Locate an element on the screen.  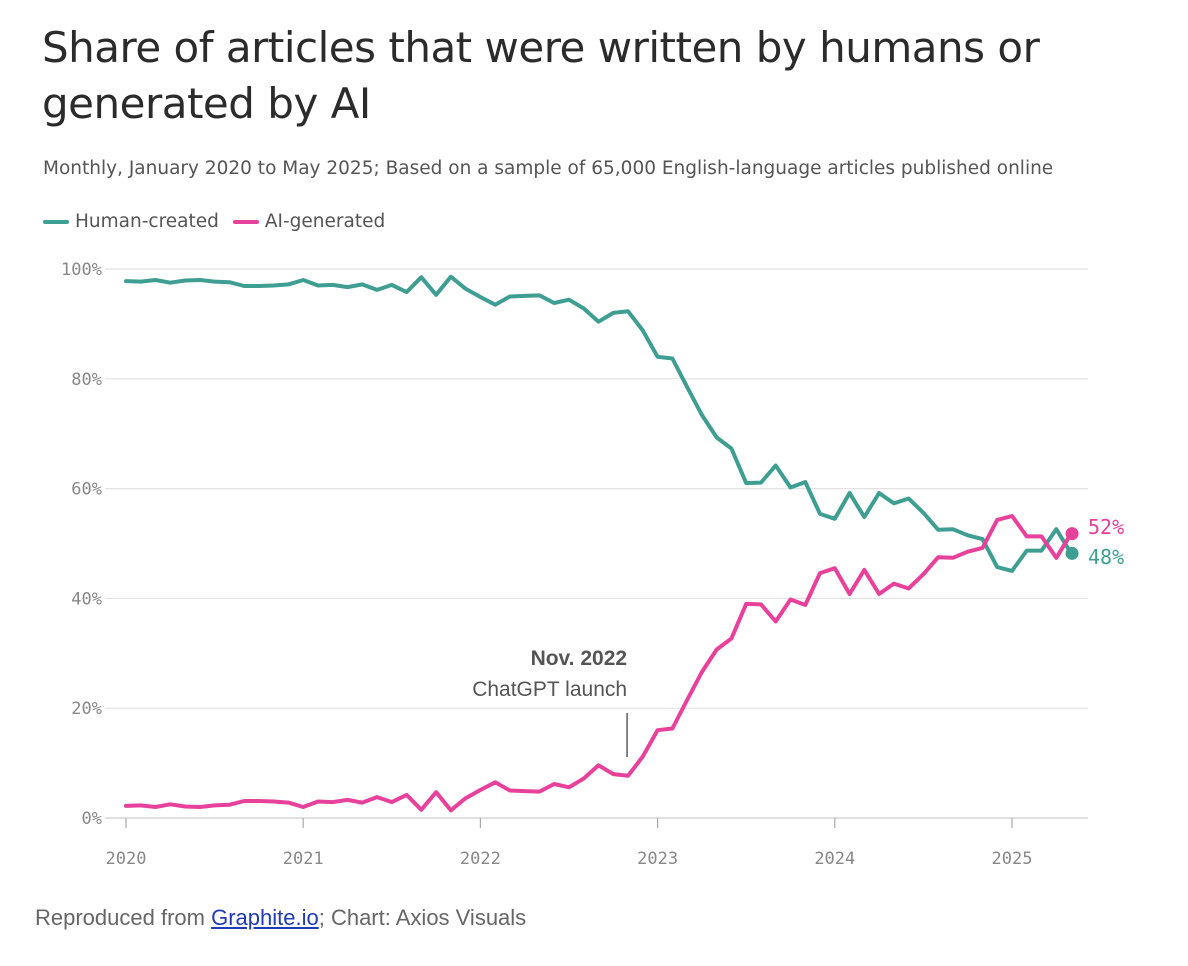
legend-item-ai: AI-generated is located at coordinates (309, 221).